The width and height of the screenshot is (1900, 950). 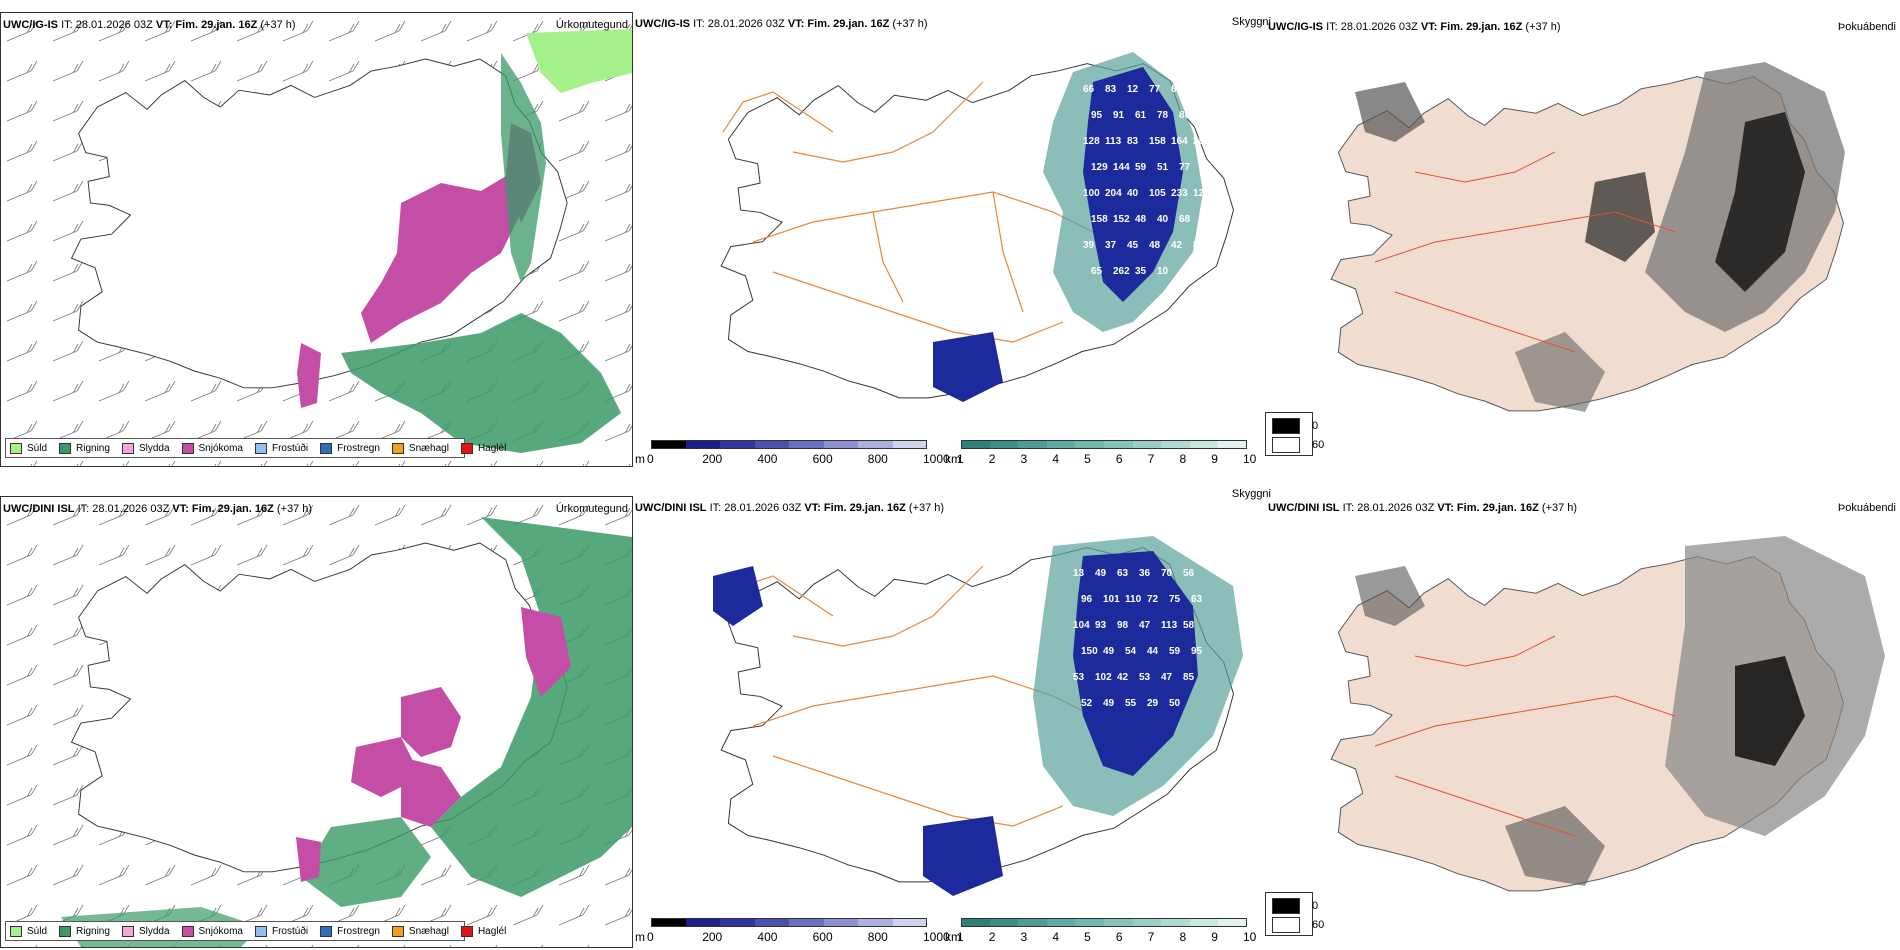 I want to click on cloud-title: Þokuábendi, so click(x=1866, y=27).